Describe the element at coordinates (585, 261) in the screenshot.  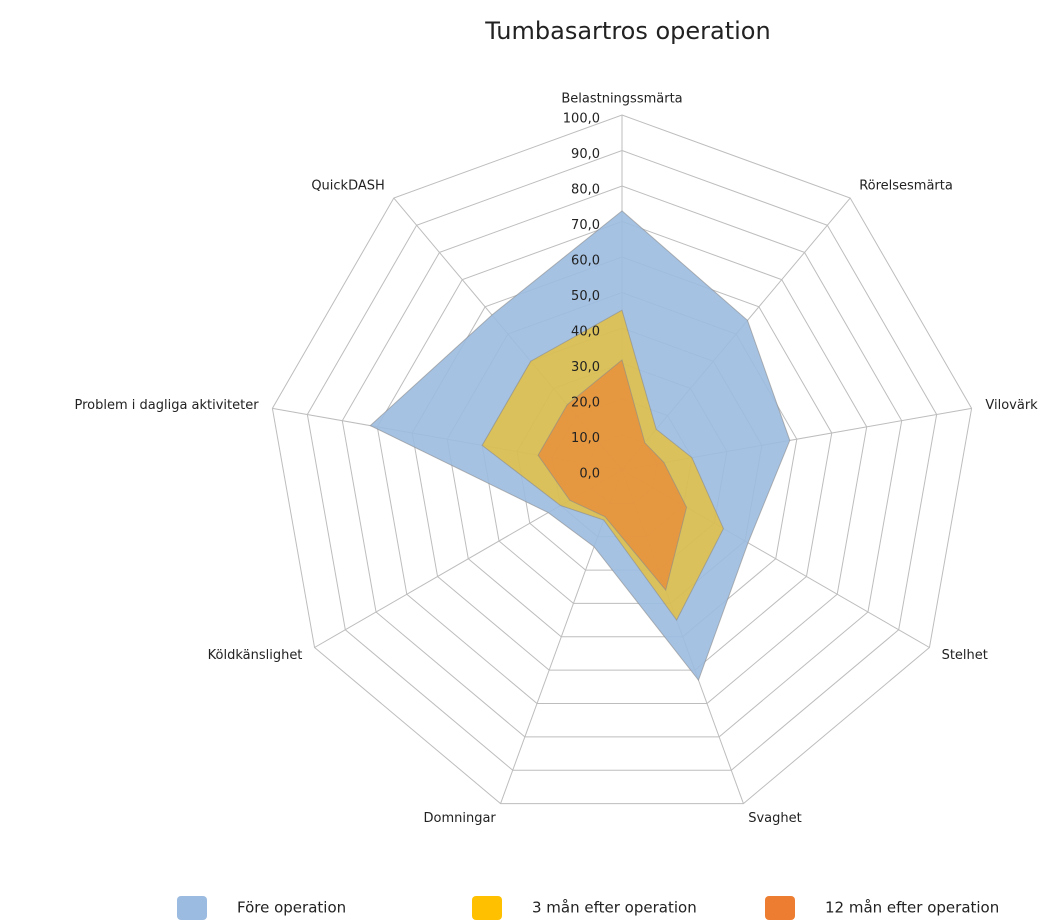
I see `tick-label: 60,0` at that location.